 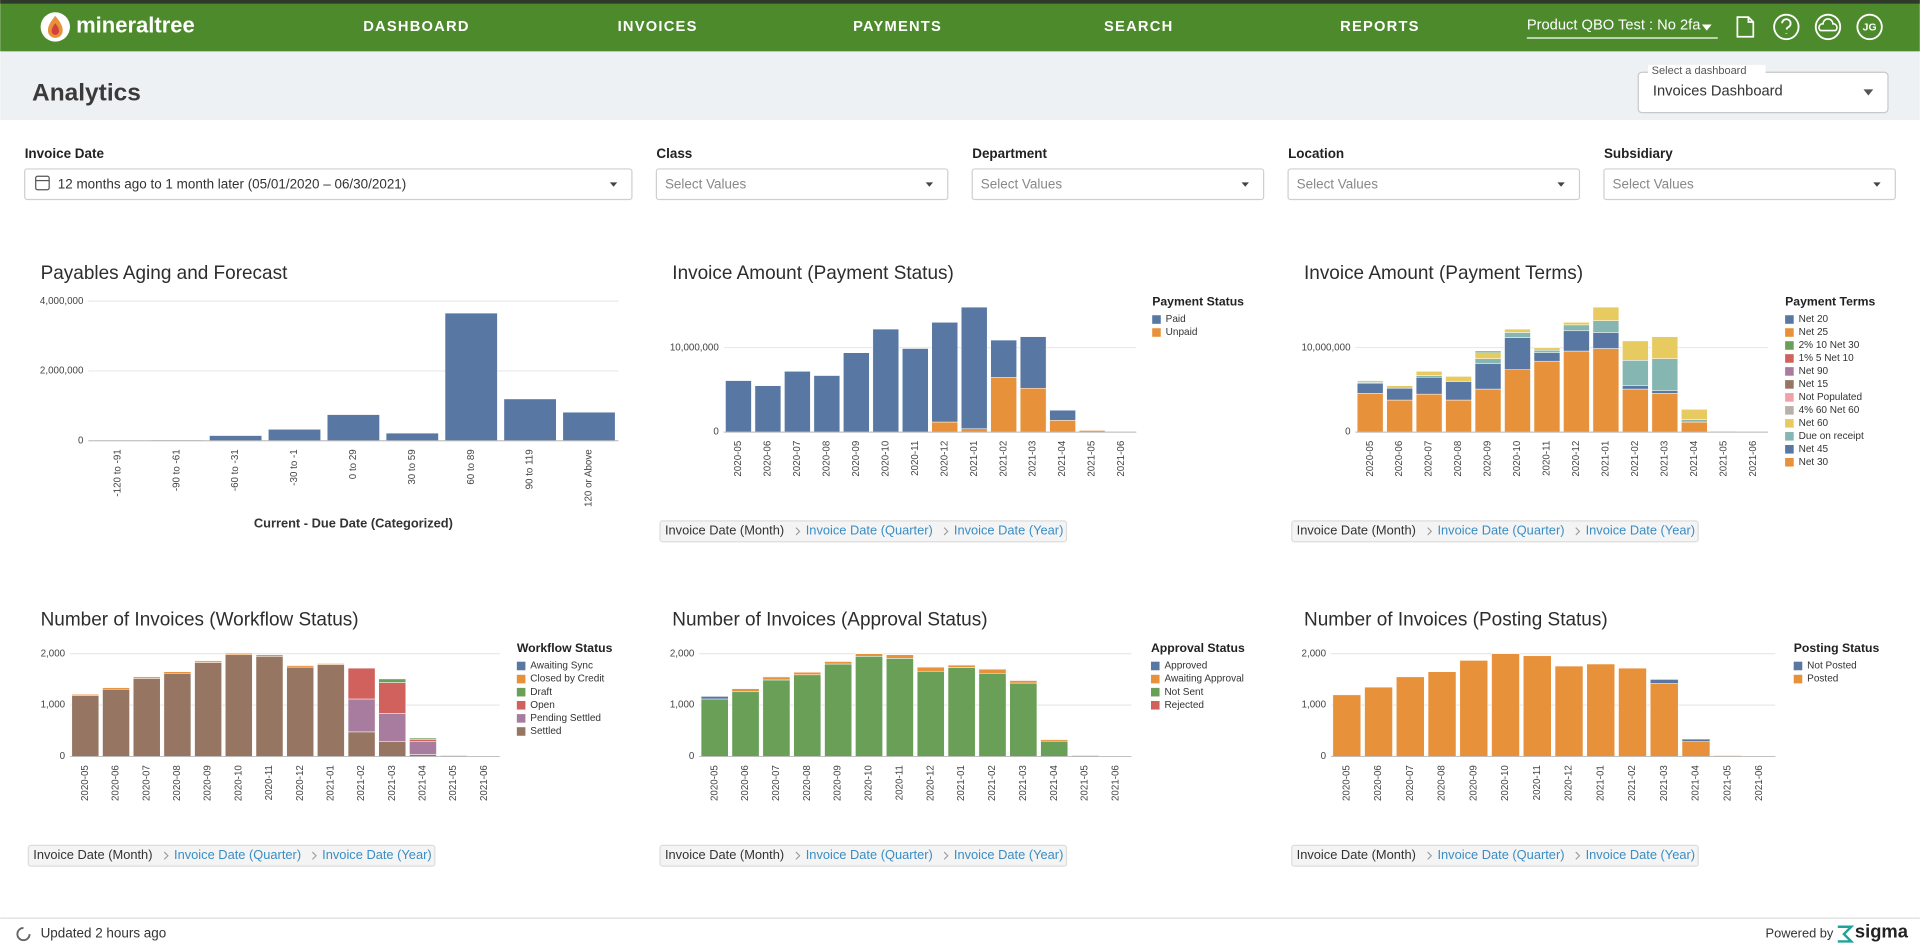 I want to click on refresh-icon, so click(x=23, y=934).